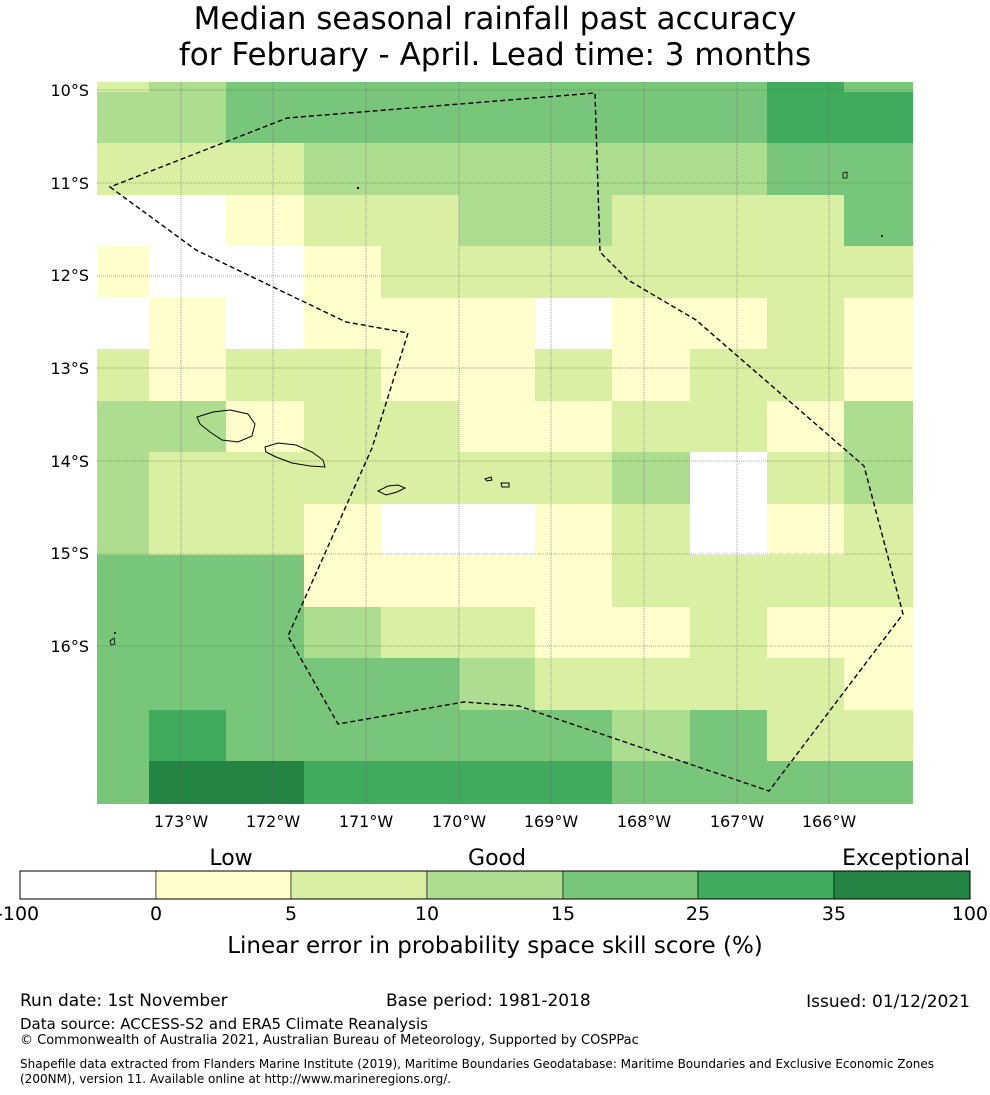 Image resolution: width=990 pixels, height=1095 pixels. Describe the element at coordinates (970, 914) in the screenshot. I see `colorbar-tick: 100` at that location.